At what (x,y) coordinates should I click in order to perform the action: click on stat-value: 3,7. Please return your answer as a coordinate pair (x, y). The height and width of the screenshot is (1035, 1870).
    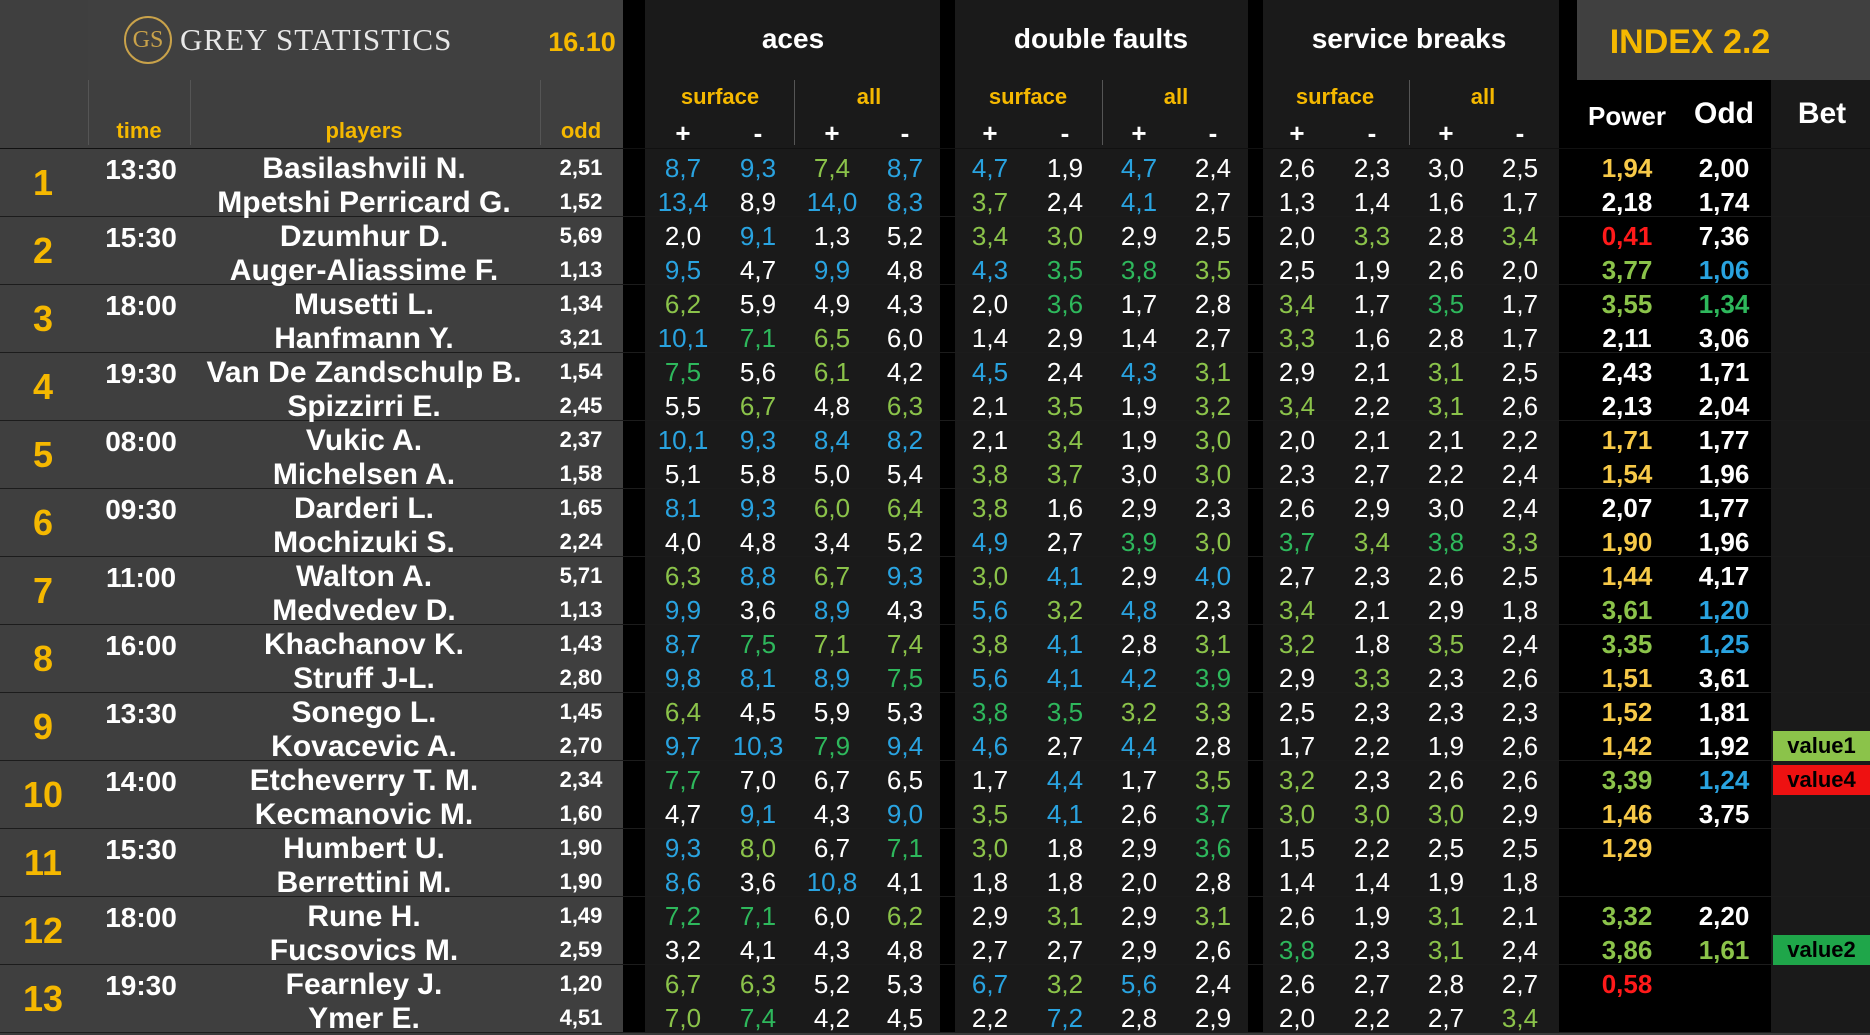
    Looking at the image, I should click on (1213, 814).